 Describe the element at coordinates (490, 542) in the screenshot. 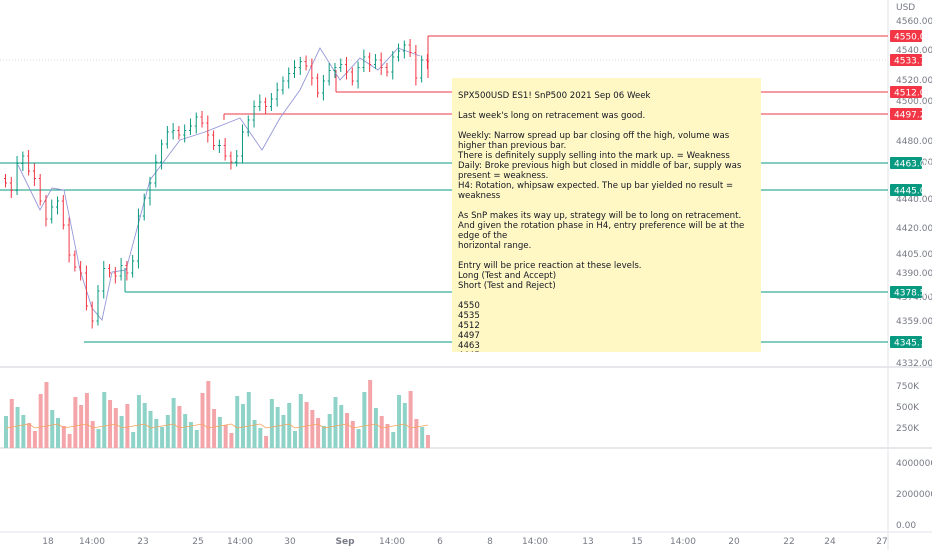

I see `time-tick-label: 8` at that location.